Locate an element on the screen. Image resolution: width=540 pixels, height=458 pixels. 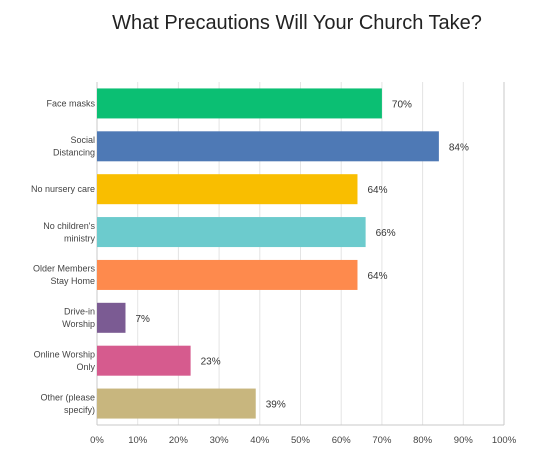
category-label-line: Social is located at coordinates (82, 140).